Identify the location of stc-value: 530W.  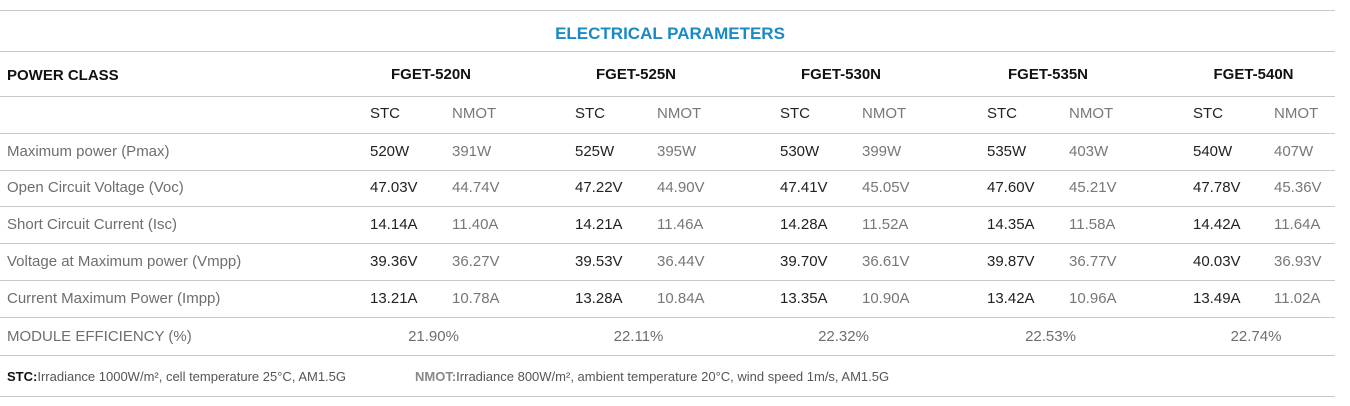
(800, 151).